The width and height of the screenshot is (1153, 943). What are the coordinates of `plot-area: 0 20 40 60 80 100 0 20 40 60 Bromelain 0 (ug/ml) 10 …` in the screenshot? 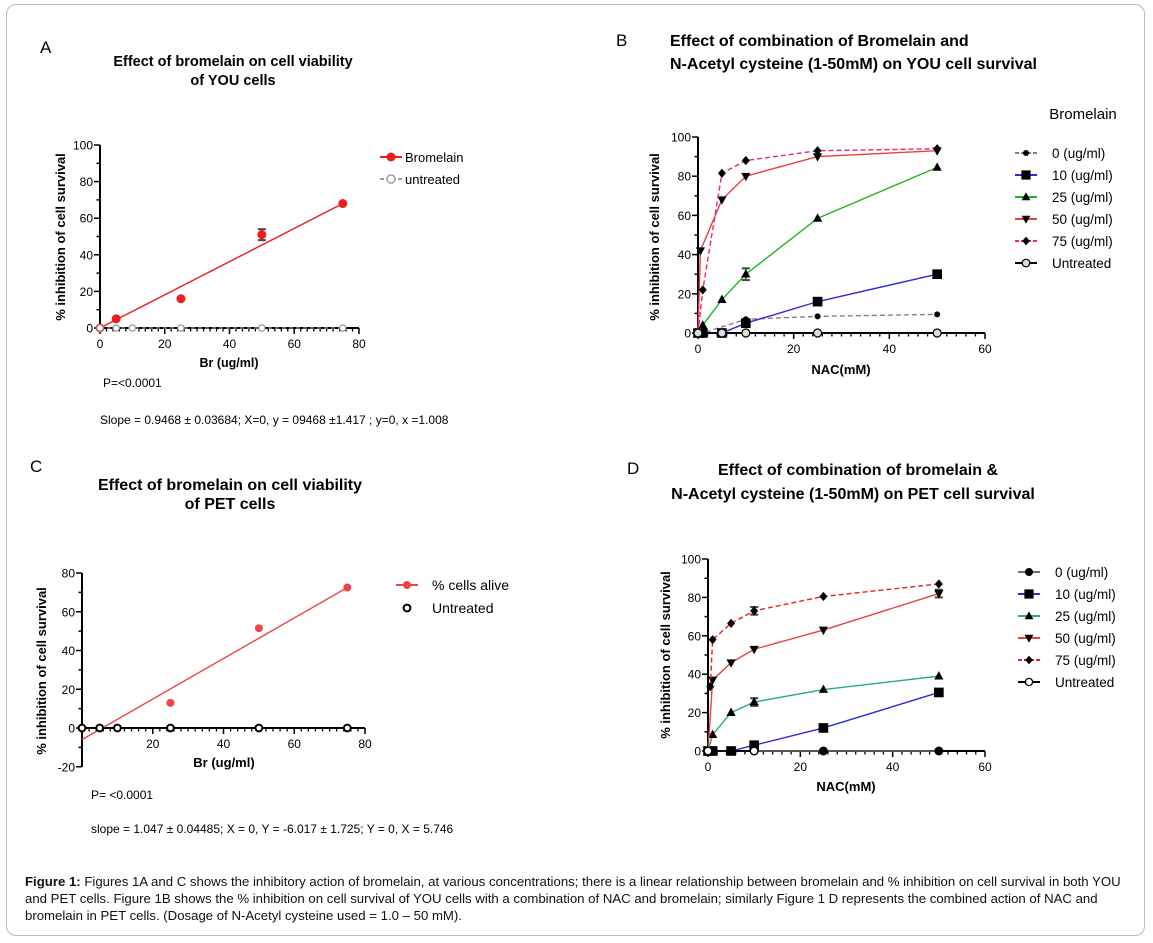 It's located at (894, 231).